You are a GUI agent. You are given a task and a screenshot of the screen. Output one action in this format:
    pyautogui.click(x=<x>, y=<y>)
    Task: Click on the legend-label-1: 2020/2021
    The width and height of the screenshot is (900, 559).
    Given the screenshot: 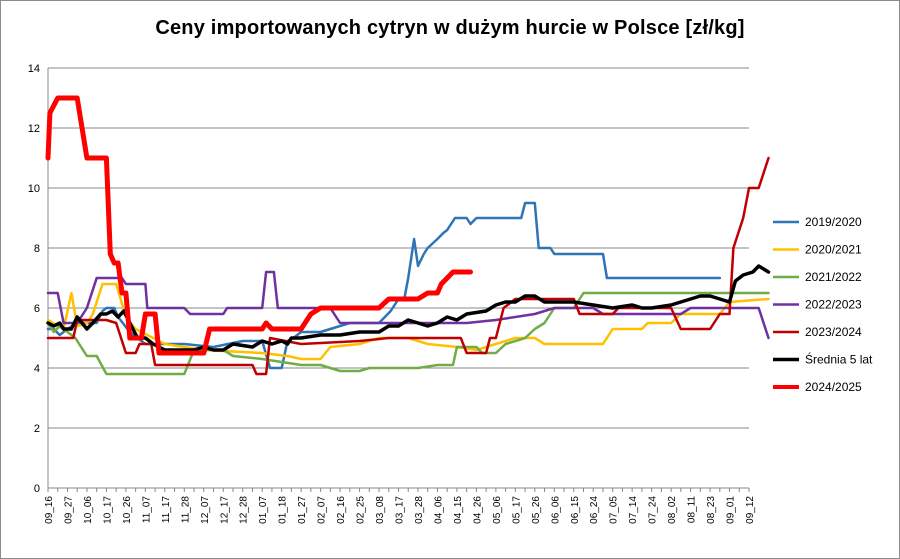 What is the action you would take?
    pyautogui.click(x=833, y=250)
    